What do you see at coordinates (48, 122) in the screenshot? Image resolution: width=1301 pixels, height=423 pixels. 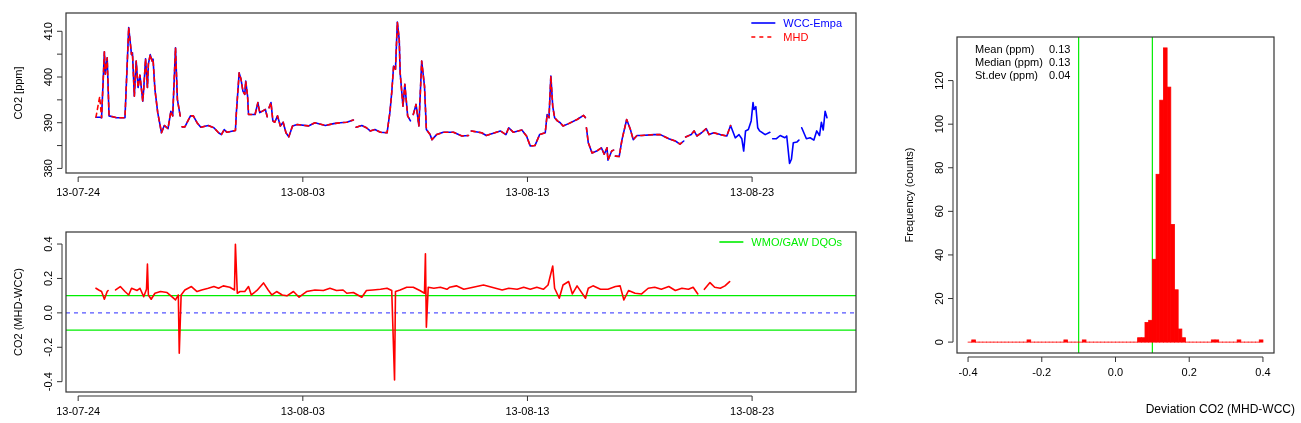 I see `y-tick-label: 390` at bounding box center [48, 122].